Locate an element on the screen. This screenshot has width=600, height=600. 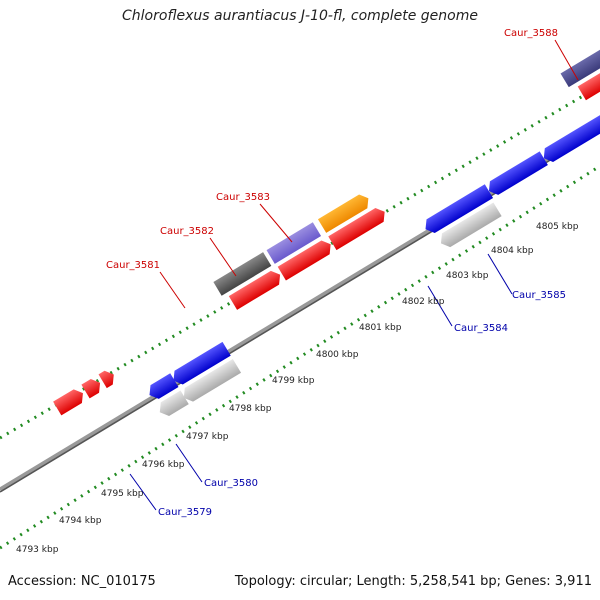
kbp-label-4795: 4795 kbp is located at coordinates (122, 494).